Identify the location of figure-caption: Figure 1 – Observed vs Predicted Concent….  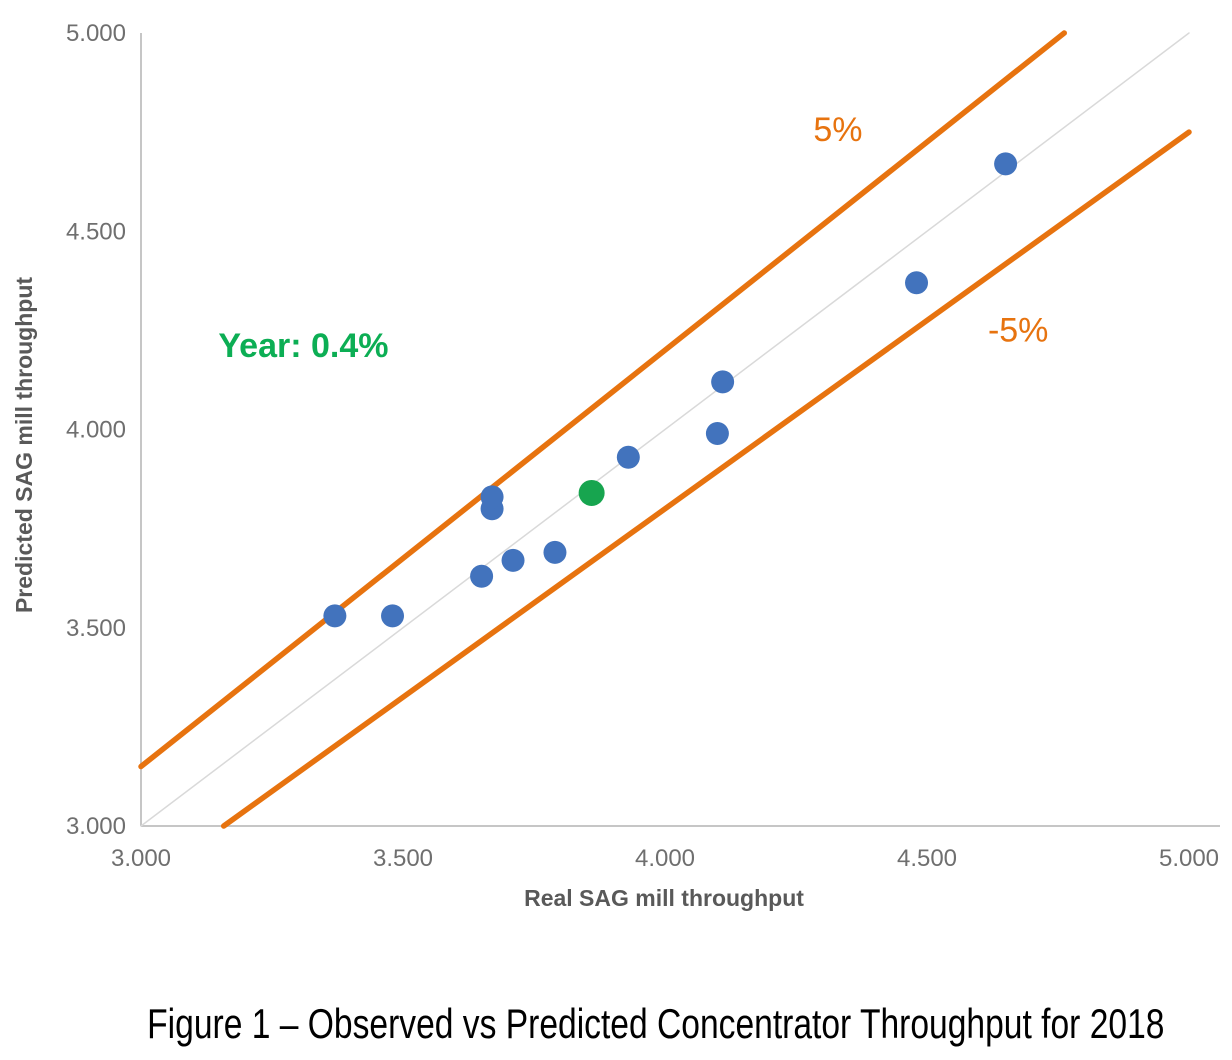
(626, 1024).